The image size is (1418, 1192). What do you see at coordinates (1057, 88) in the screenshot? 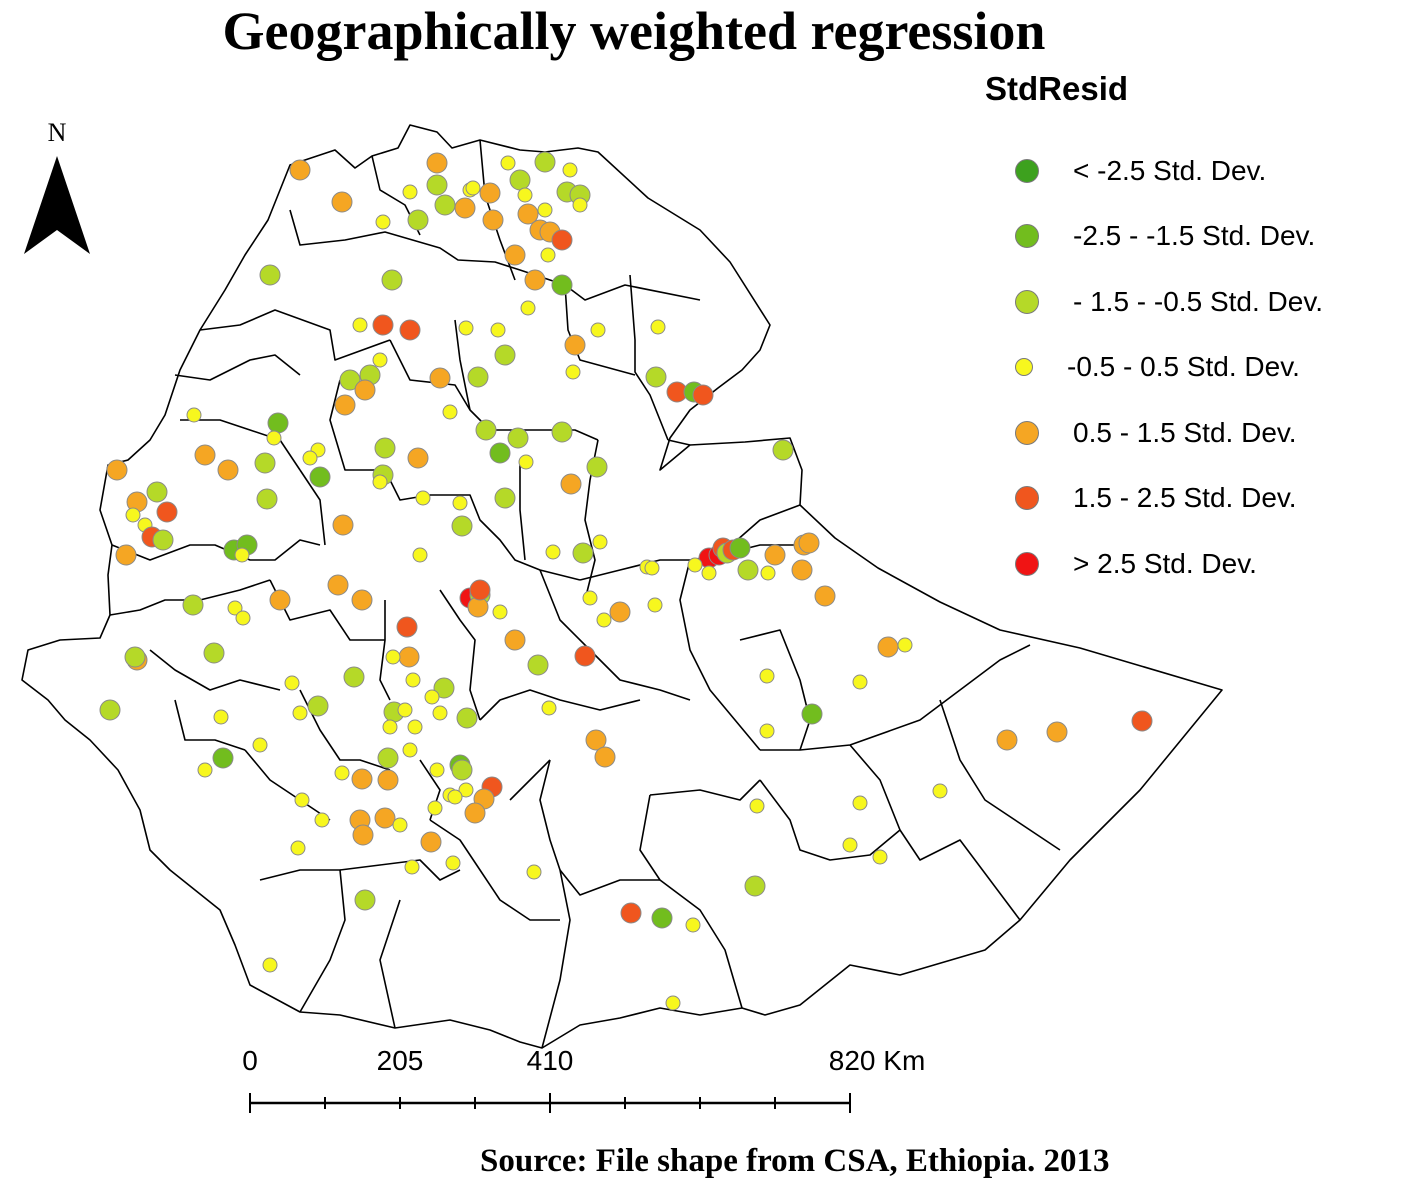
I see `legend-title: StdResid` at bounding box center [1057, 88].